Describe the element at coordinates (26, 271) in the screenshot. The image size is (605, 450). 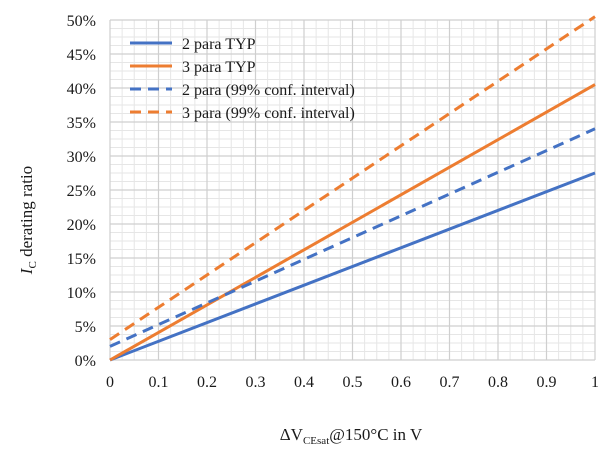
I see `y-axis-title-main: I` at that location.